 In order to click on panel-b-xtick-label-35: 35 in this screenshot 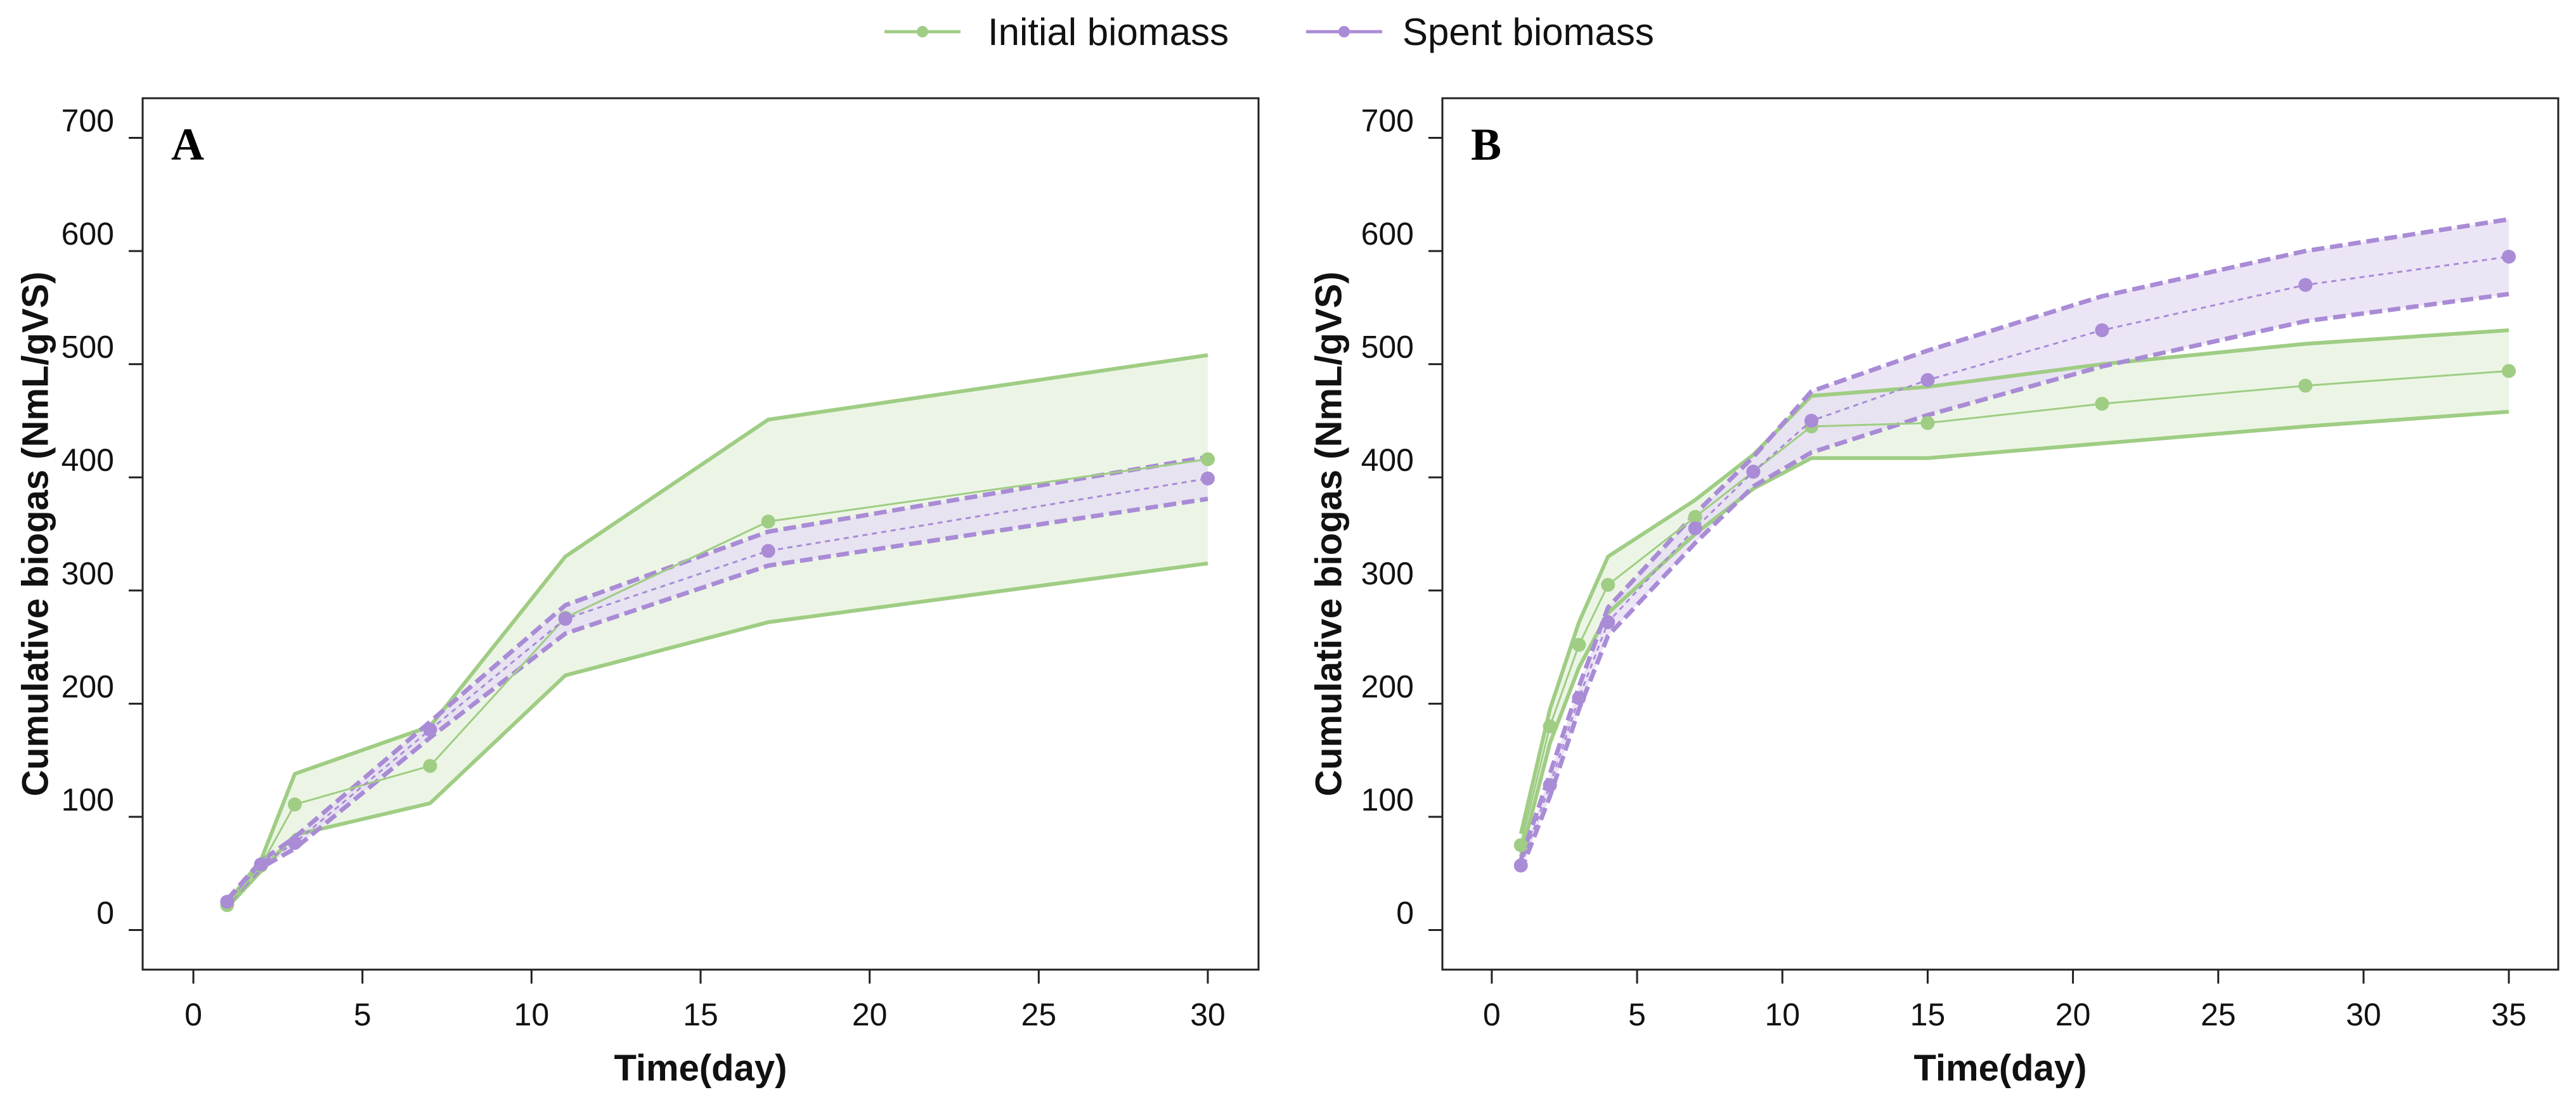, I will do `click(2509, 1015)`.